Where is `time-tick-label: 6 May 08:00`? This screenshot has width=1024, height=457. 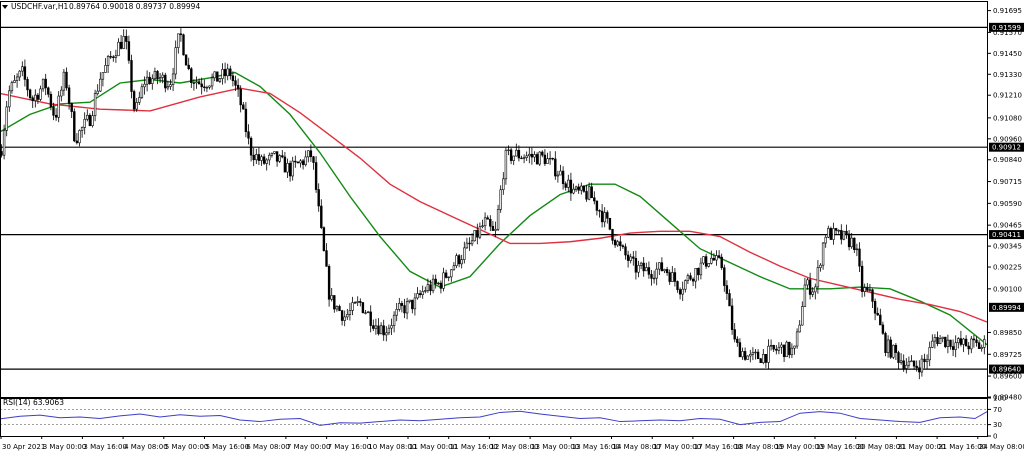
time-tick-label: 6 May 08:00 is located at coordinates (268, 447).